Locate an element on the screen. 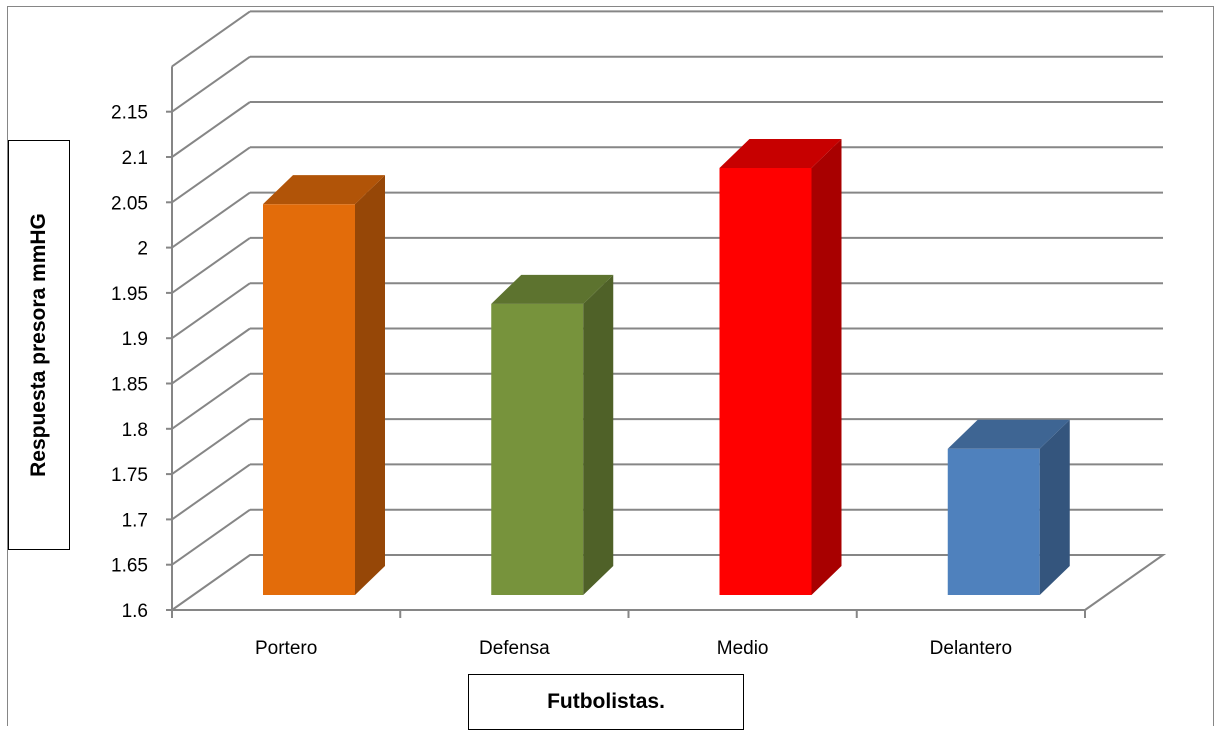 The width and height of the screenshot is (1217, 730). floor is located at coordinates (669, 582).